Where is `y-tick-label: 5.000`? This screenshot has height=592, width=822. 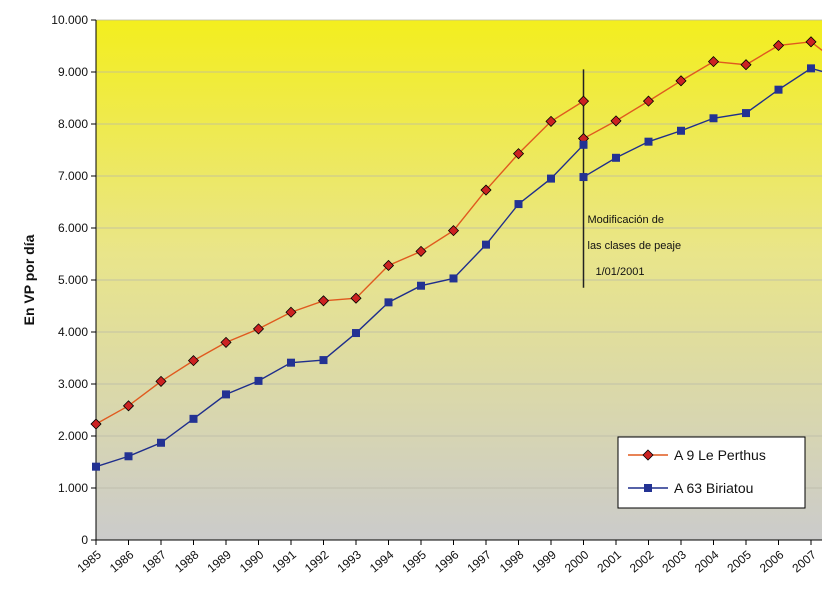
y-tick-label: 5.000 is located at coordinates (73, 280).